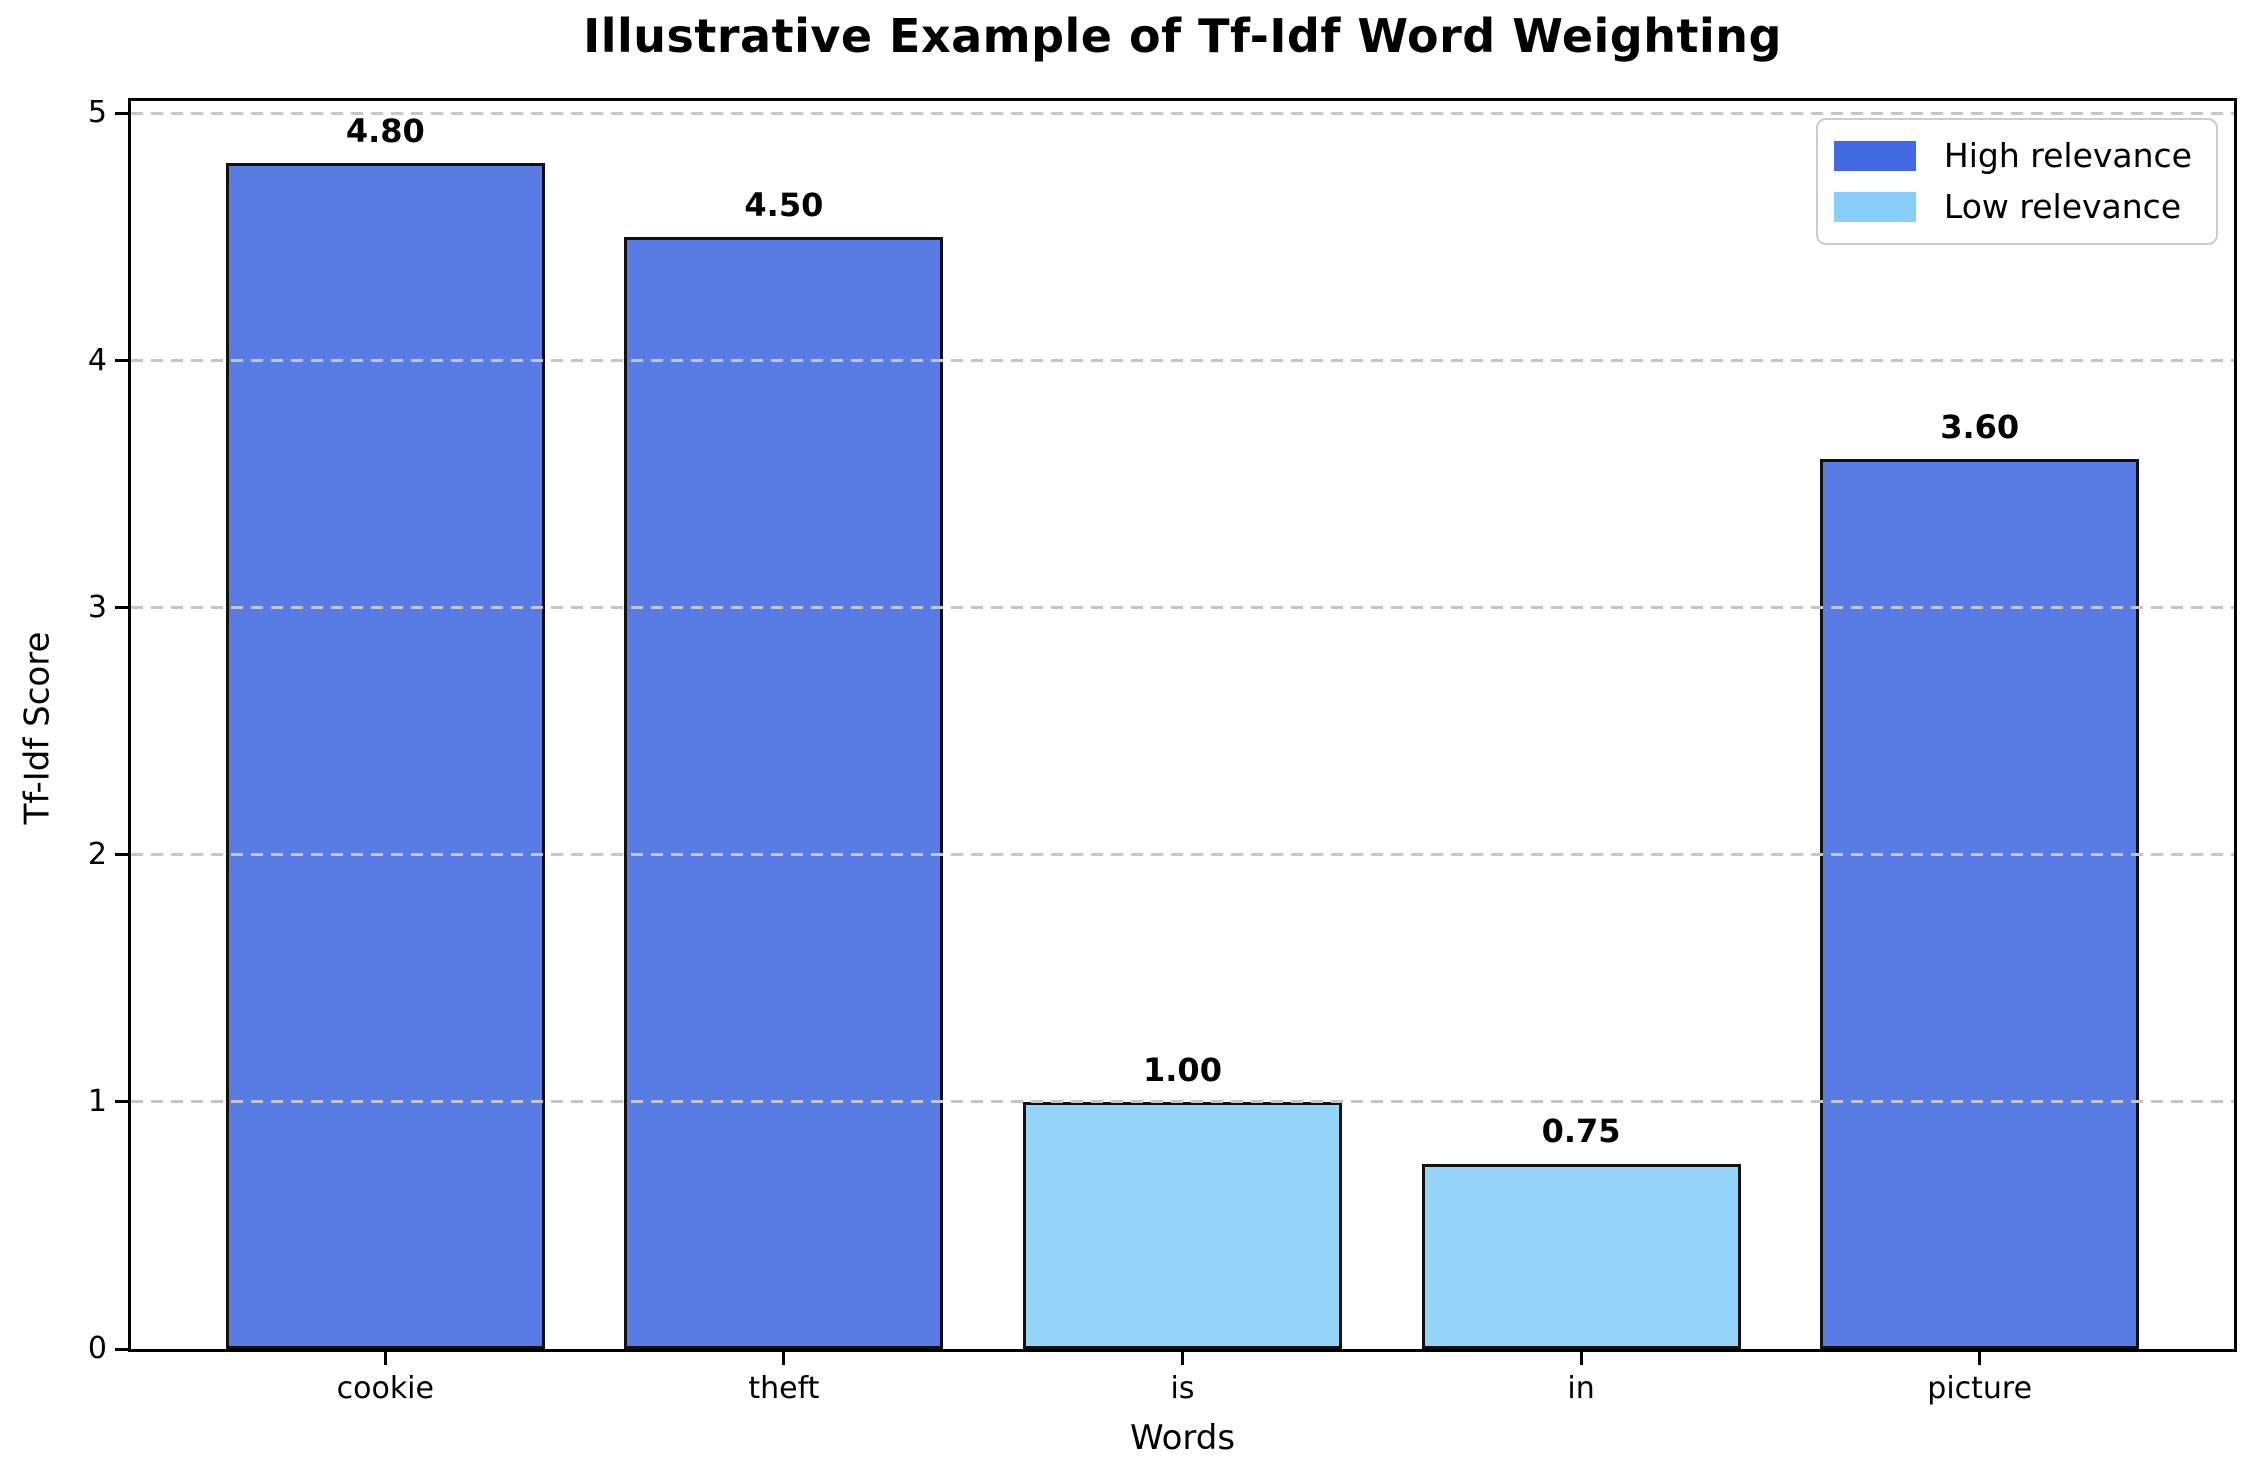 The image size is (2261, 1483). Describe the element at coordinates (2067, 155) in the screenshot. I see `legend-label-high-relevance: High relevance` at that location.